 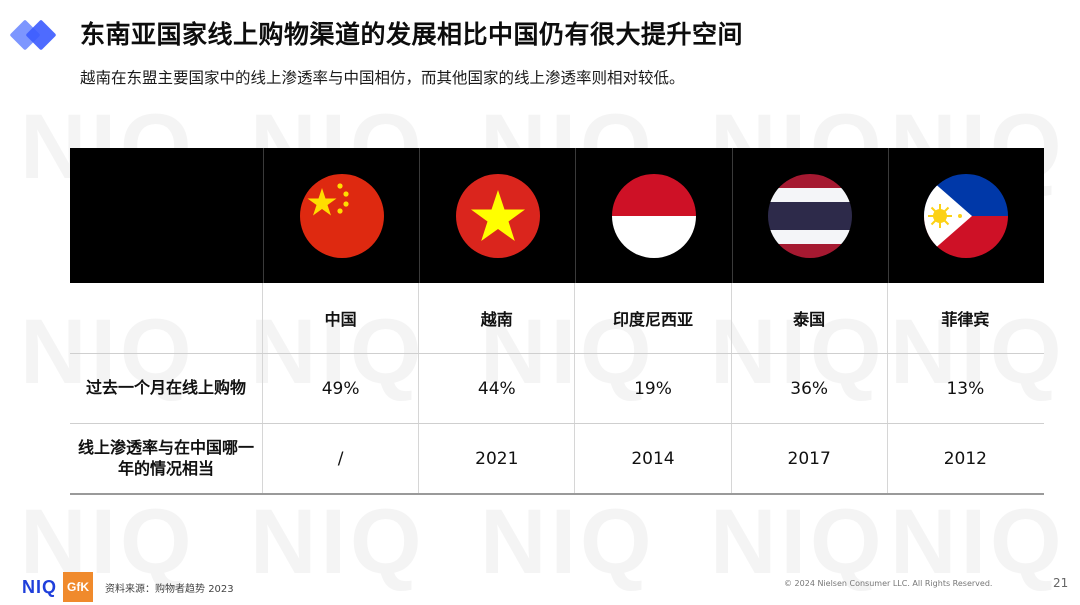 What do you see at coordinates (341, 388) in the screenshot?
I see `table-cell: 49%` at bounding box center [341, 388].